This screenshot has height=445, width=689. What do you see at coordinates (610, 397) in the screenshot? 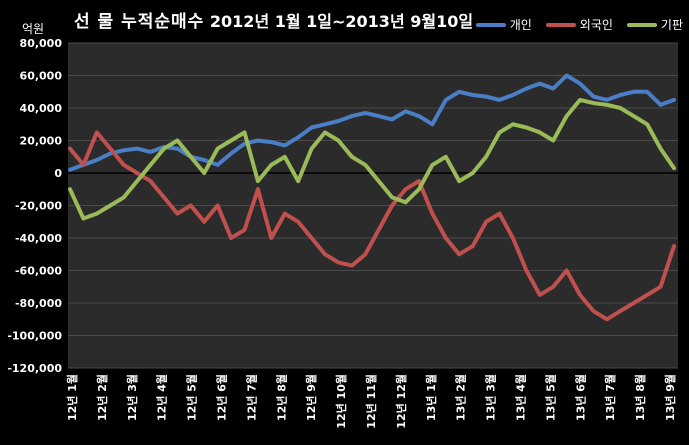
I see `x-tick-label: 13년 7월` at bounding box center [610, 397].